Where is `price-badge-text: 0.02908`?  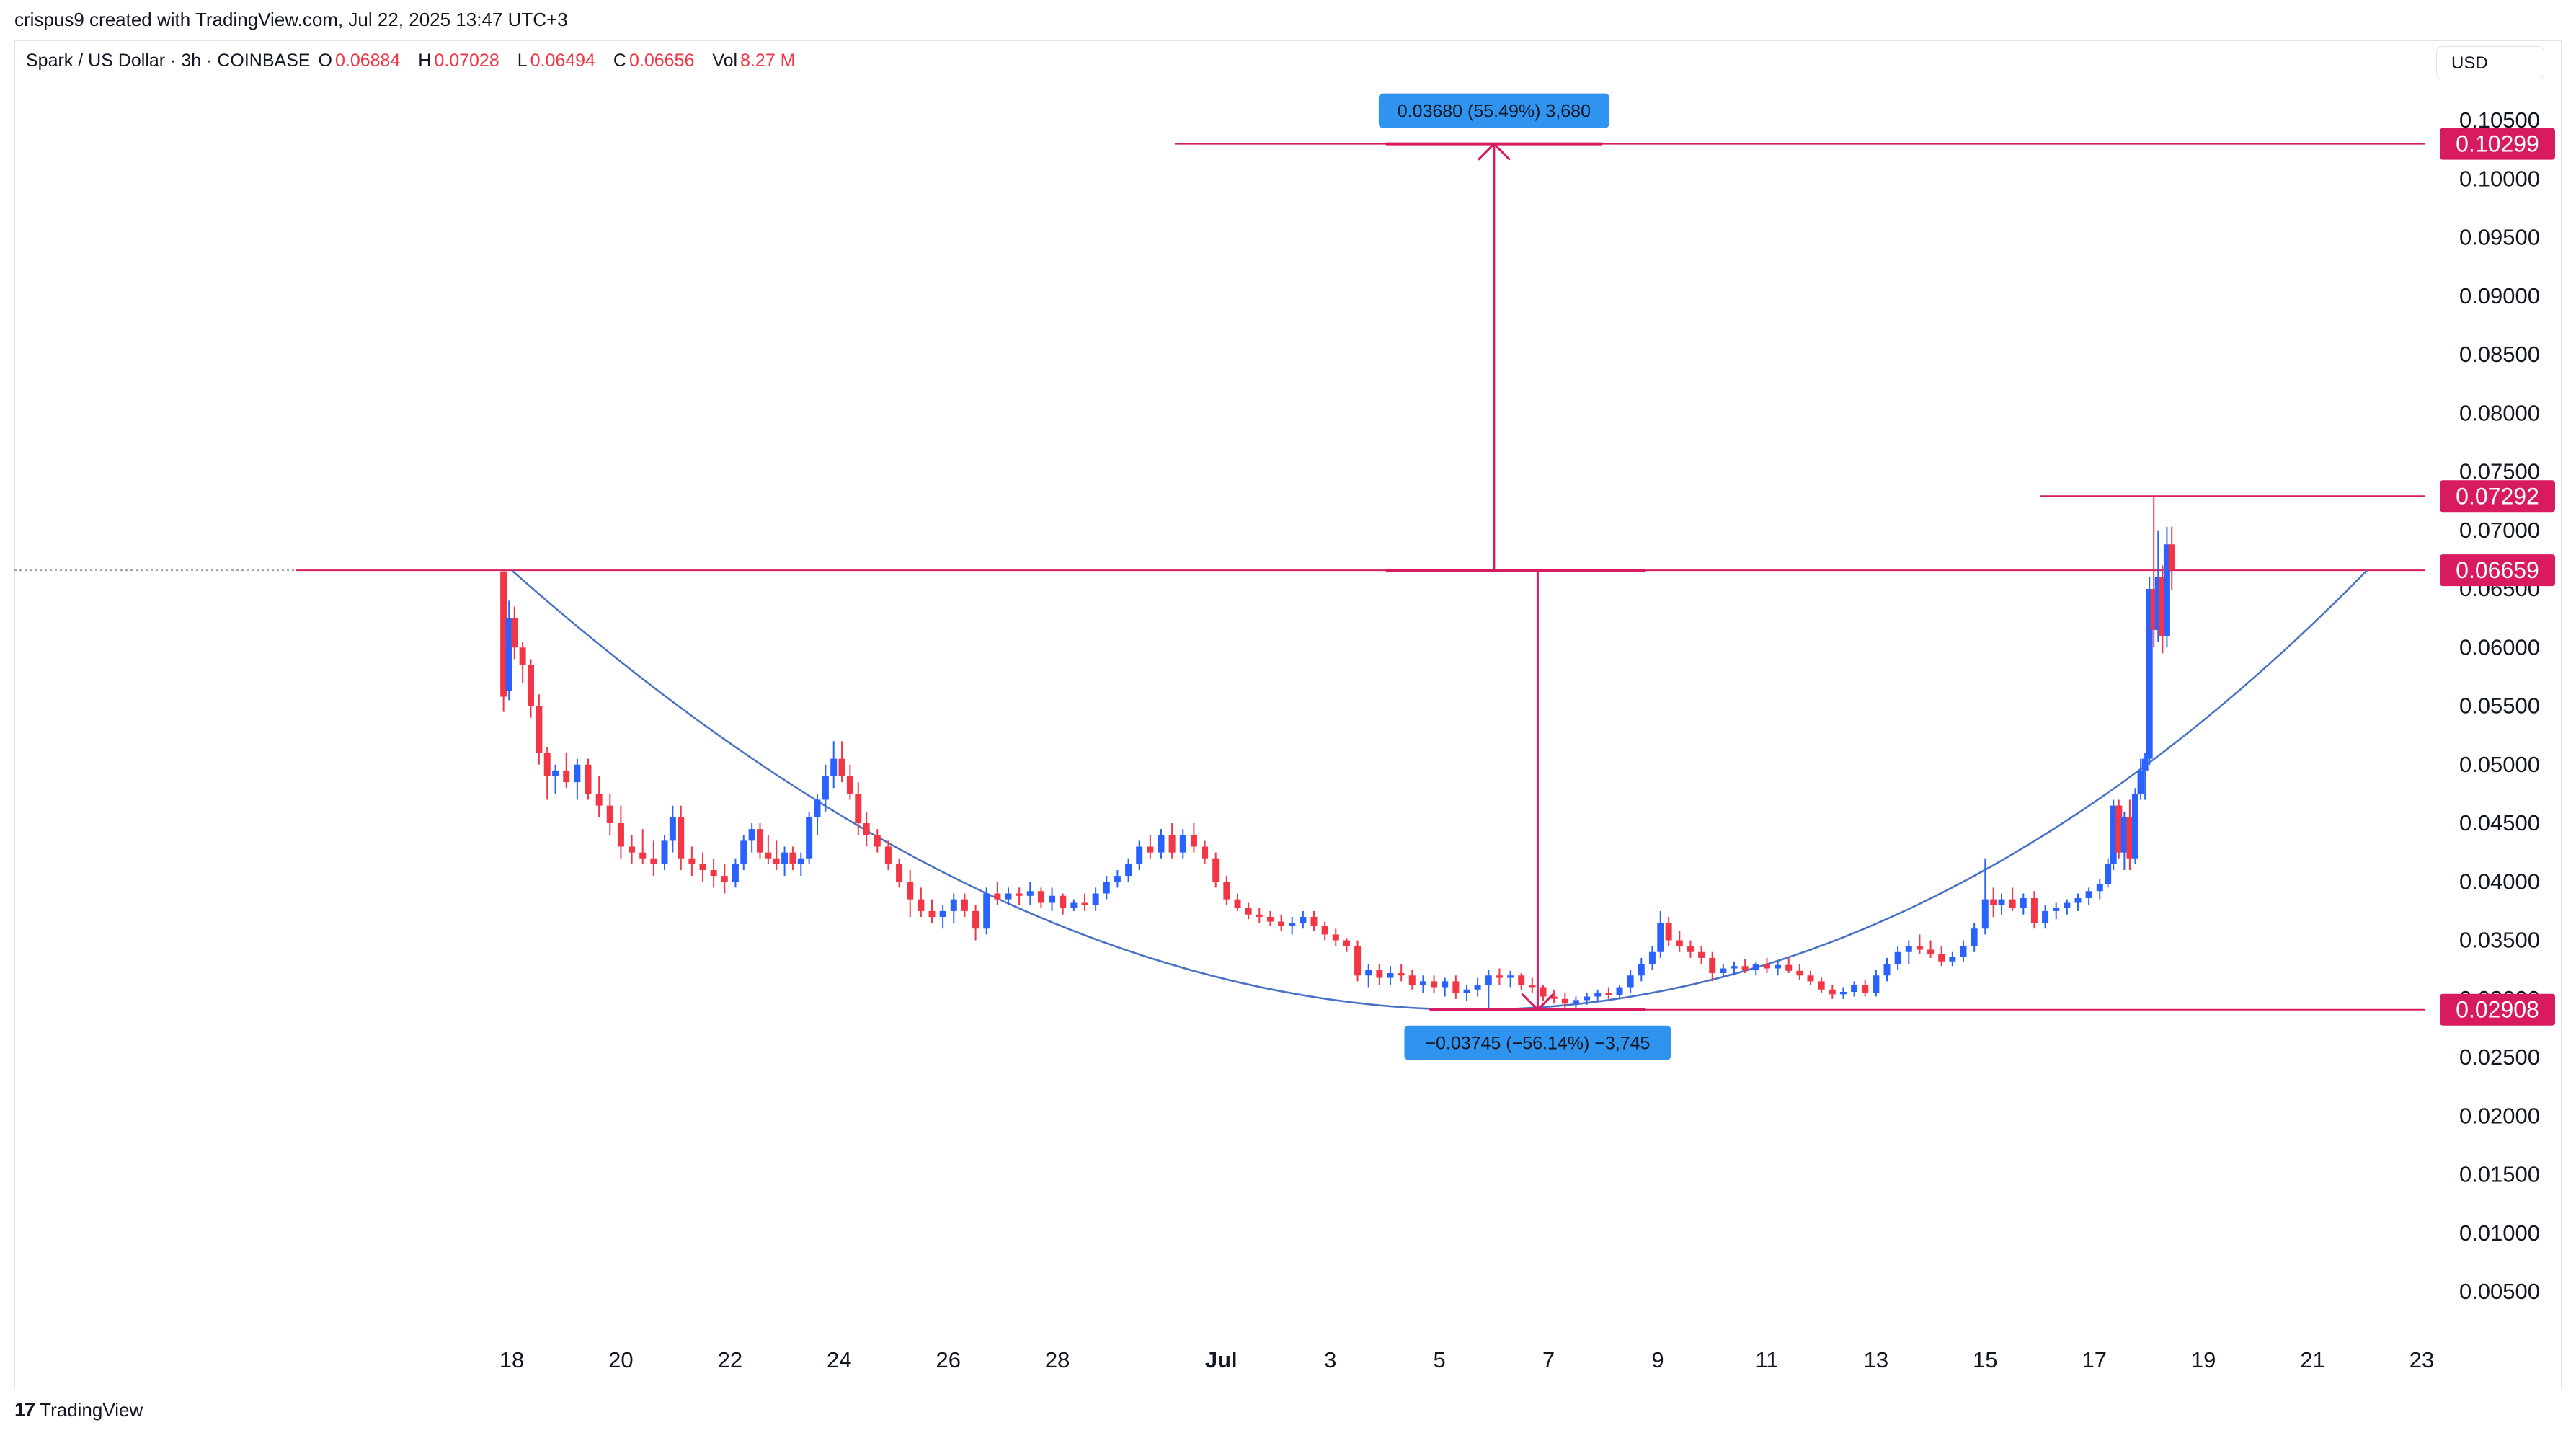 price-badge-text: 0.02908 is located at coordinates (2497, 1010).